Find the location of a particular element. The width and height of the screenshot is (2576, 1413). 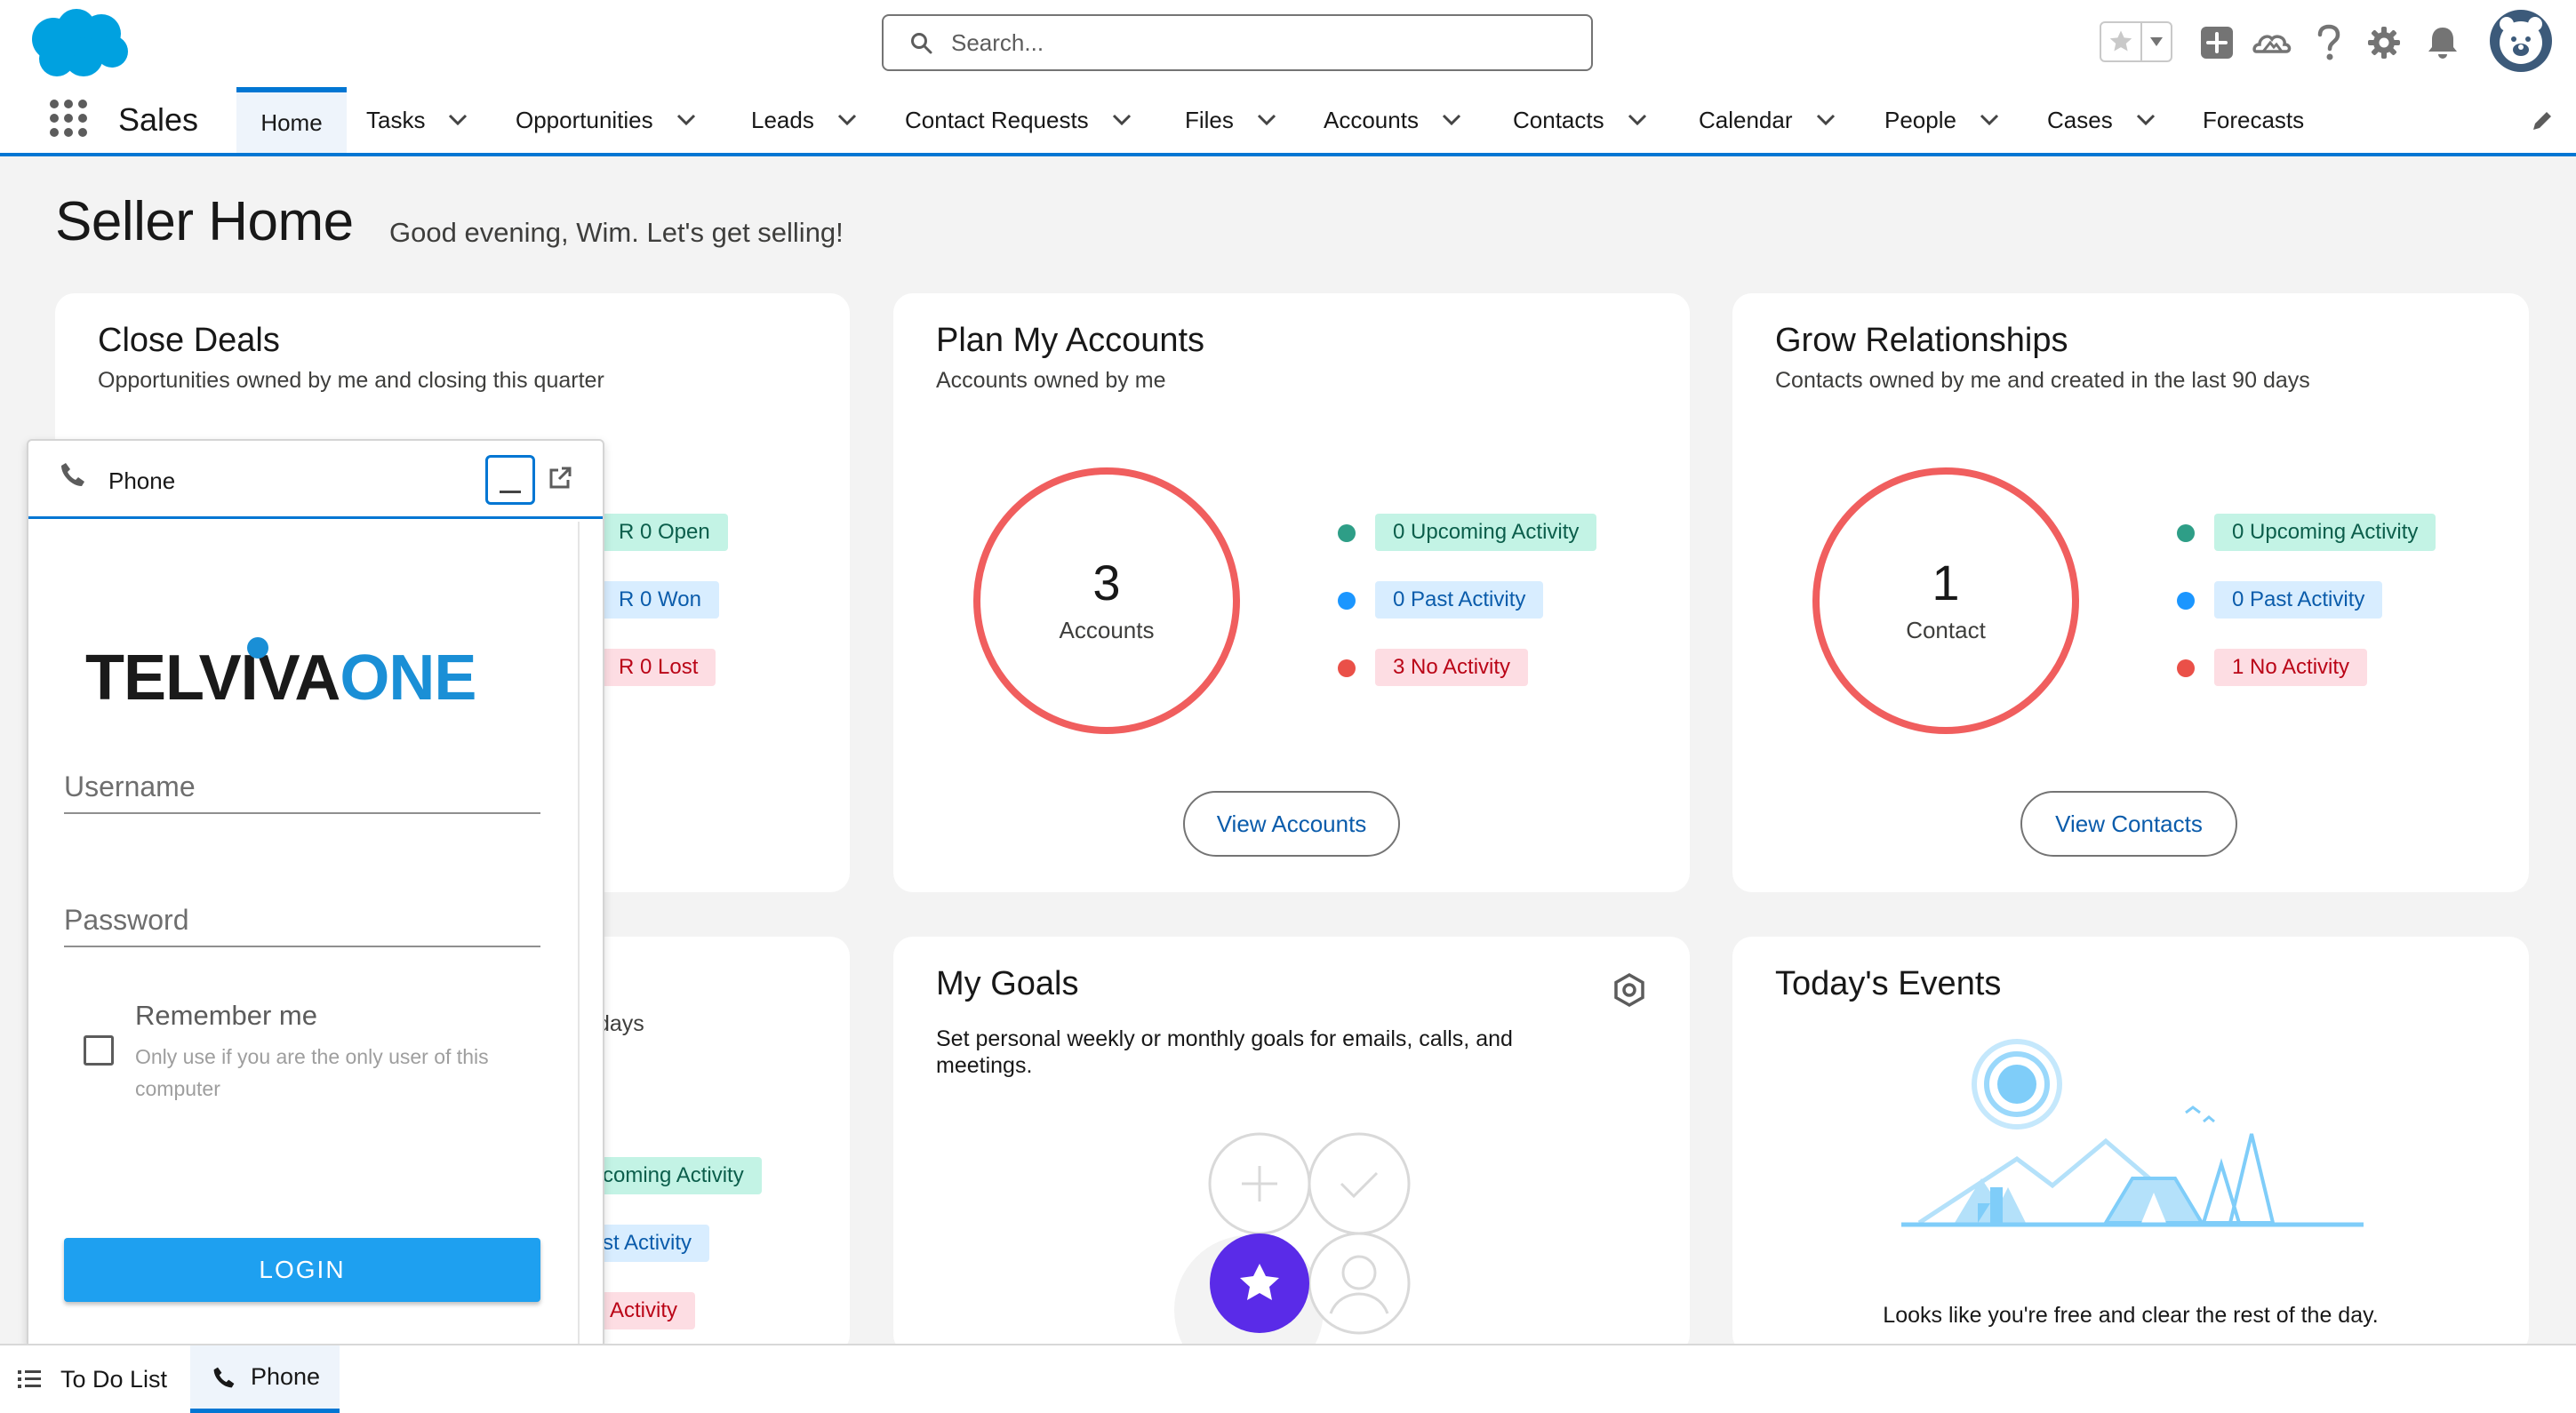

utility-phone: Phone is located at coordinates (265, 1379).